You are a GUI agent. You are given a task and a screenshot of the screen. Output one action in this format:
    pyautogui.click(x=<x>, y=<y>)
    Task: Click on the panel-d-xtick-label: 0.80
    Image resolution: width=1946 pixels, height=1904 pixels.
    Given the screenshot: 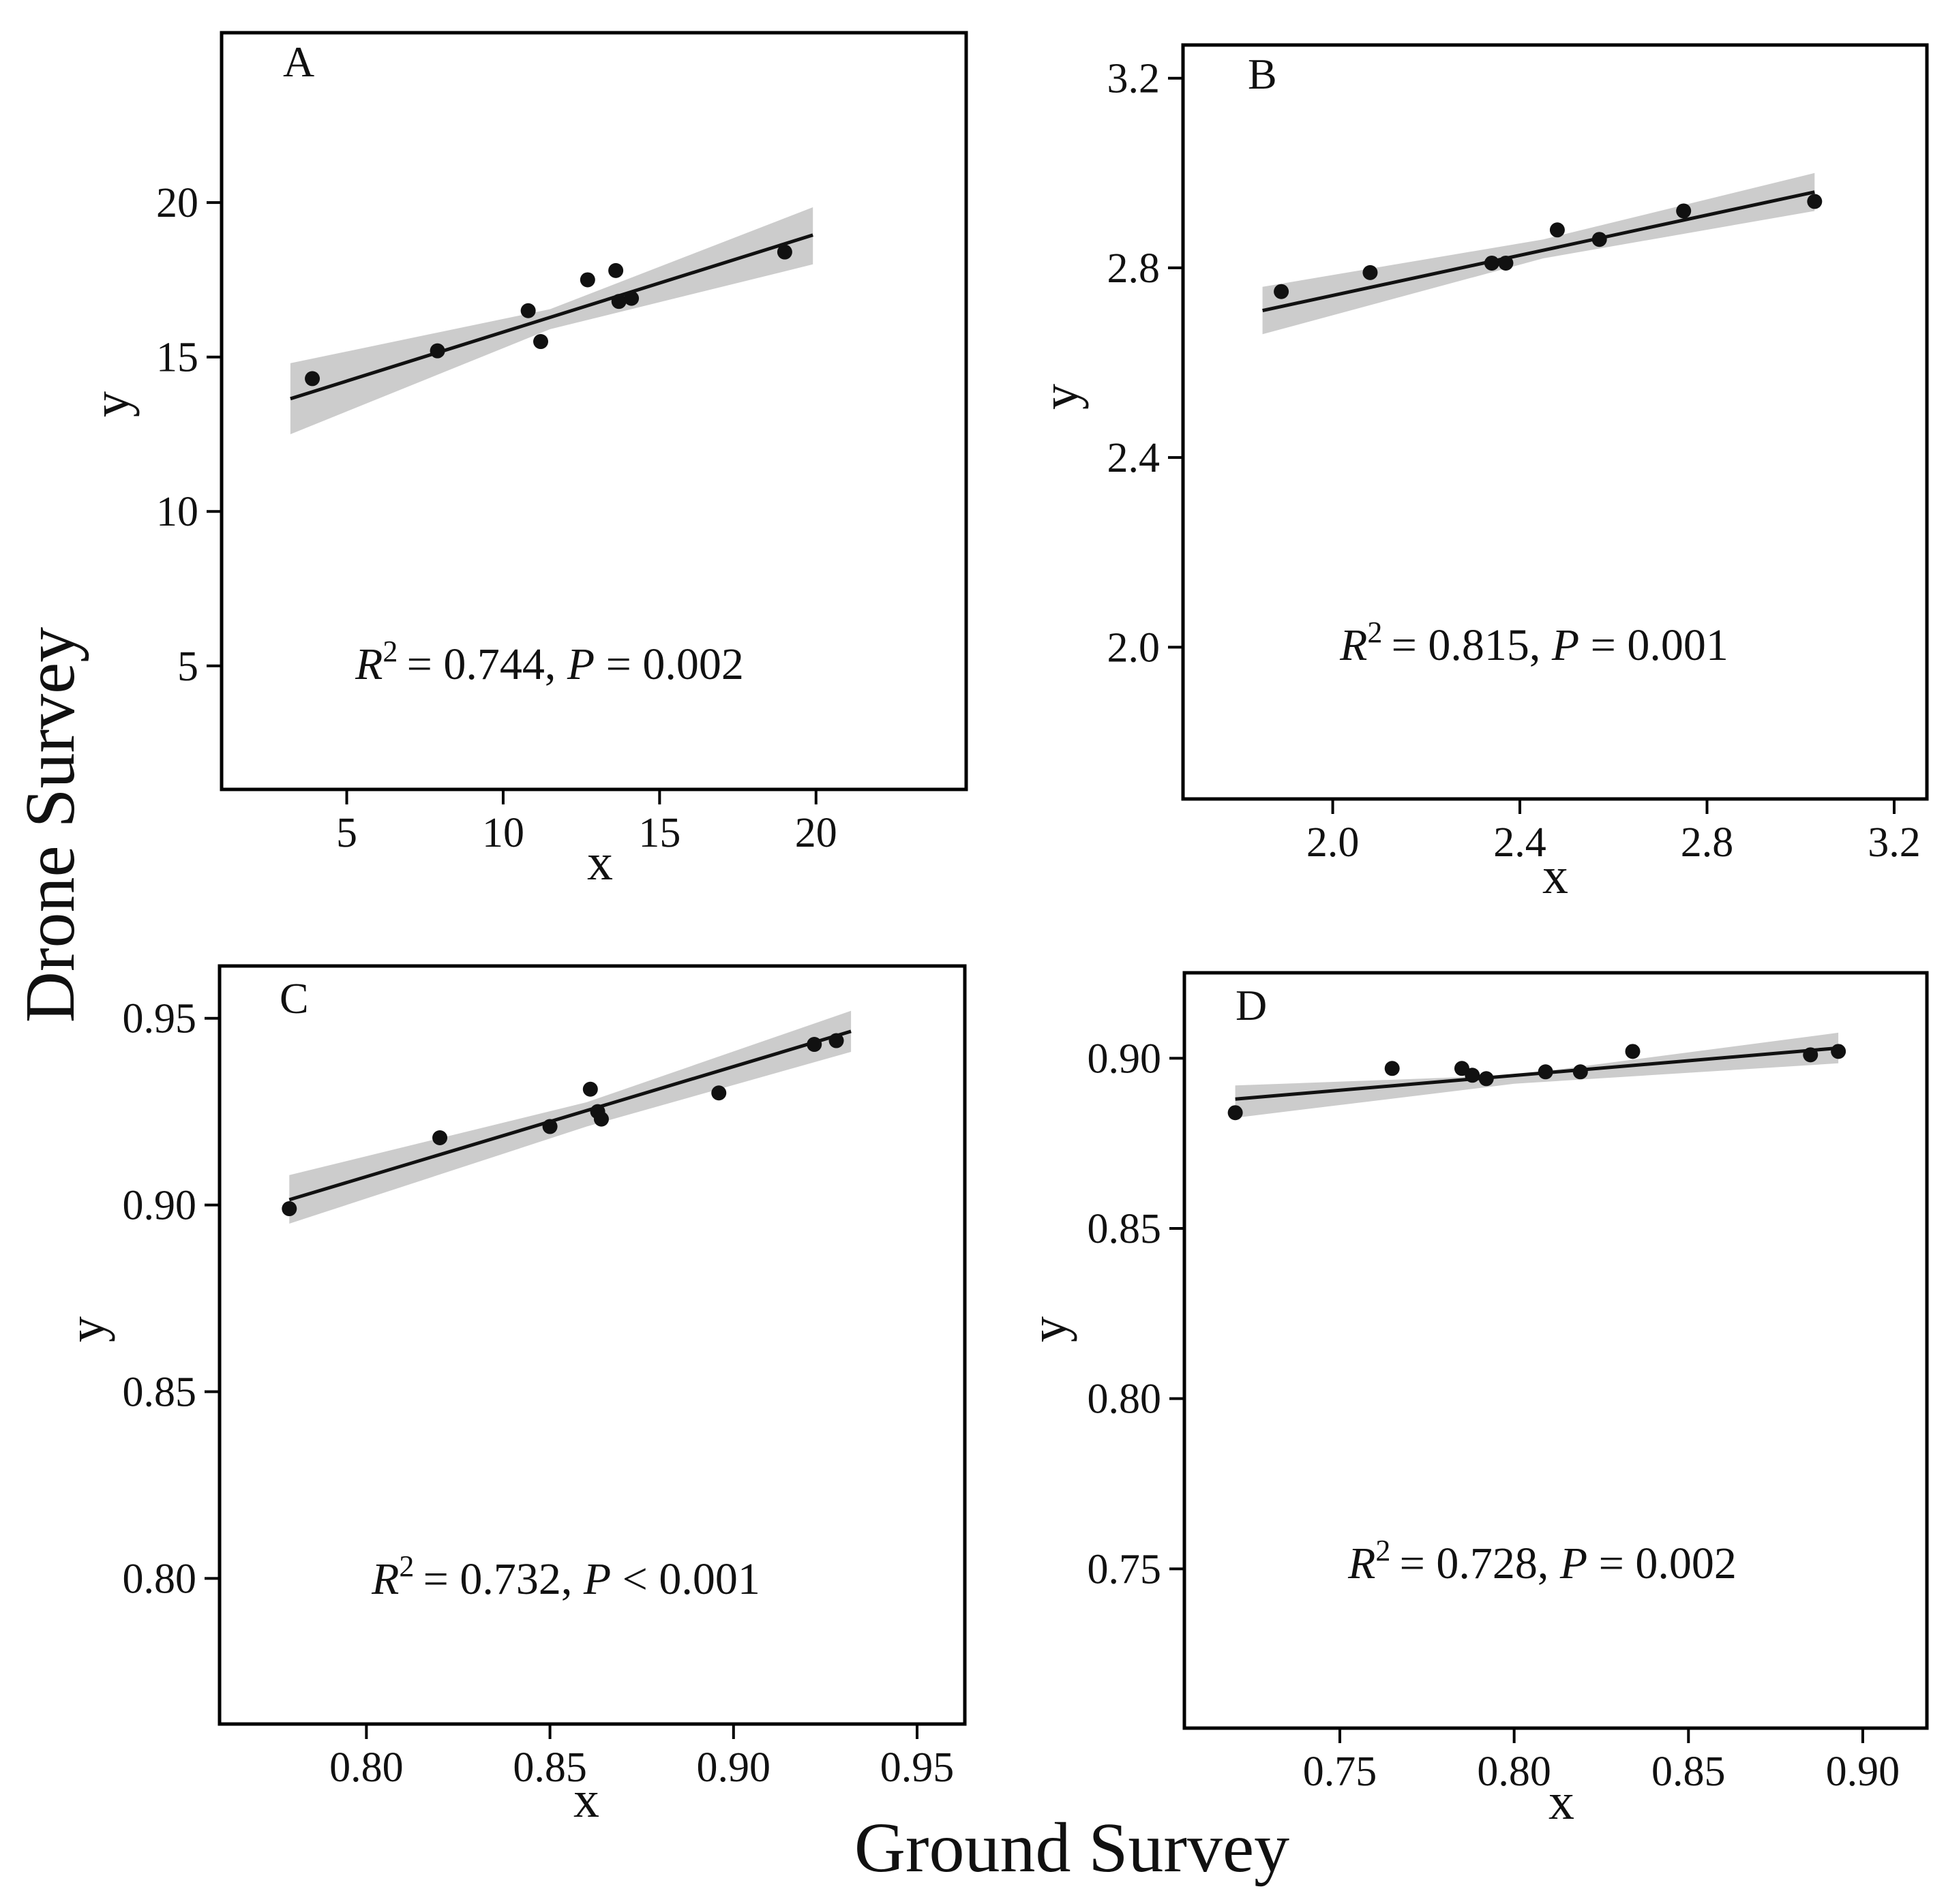 What is the action you would take?
    pyautogui.click(x=1514, y=1772)
    